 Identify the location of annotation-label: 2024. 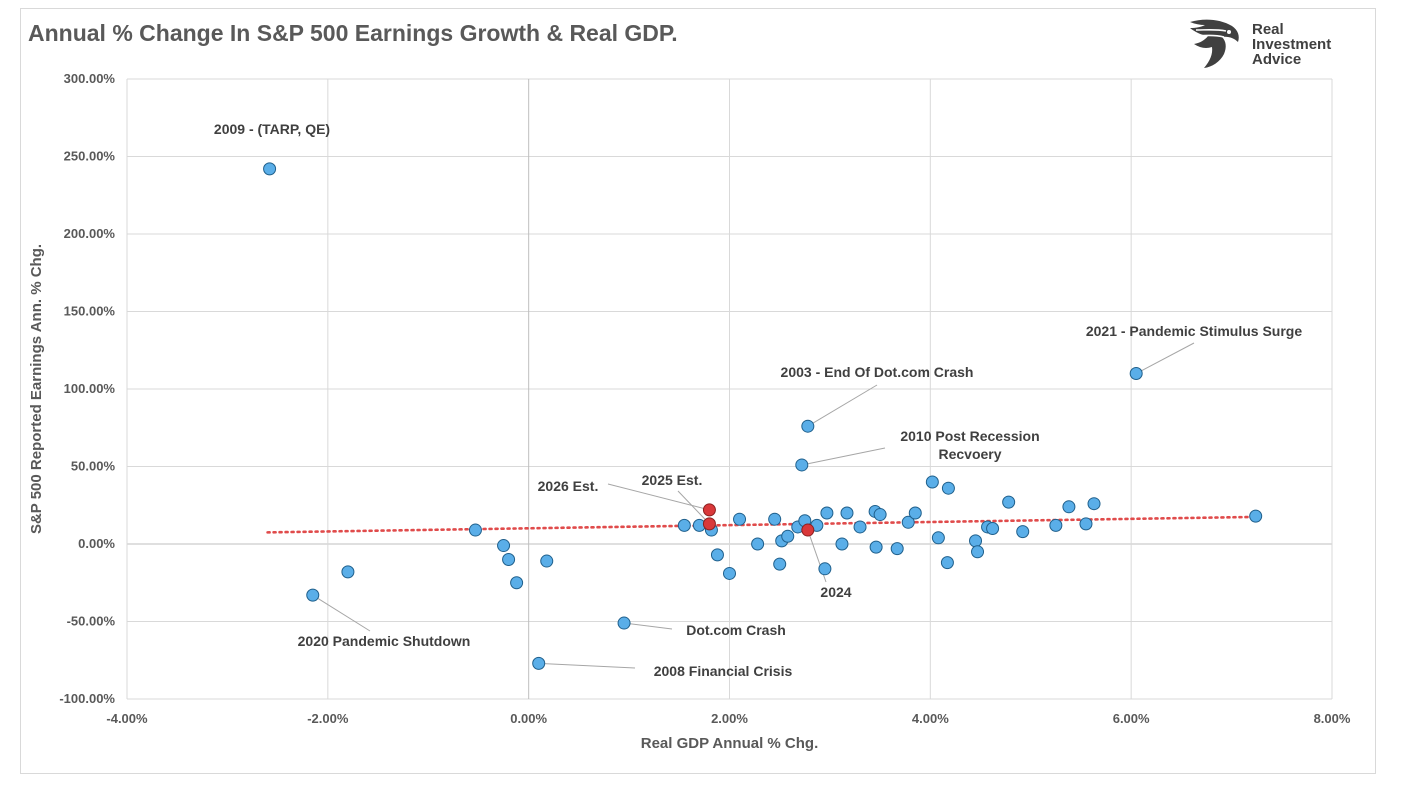
(835, 592).